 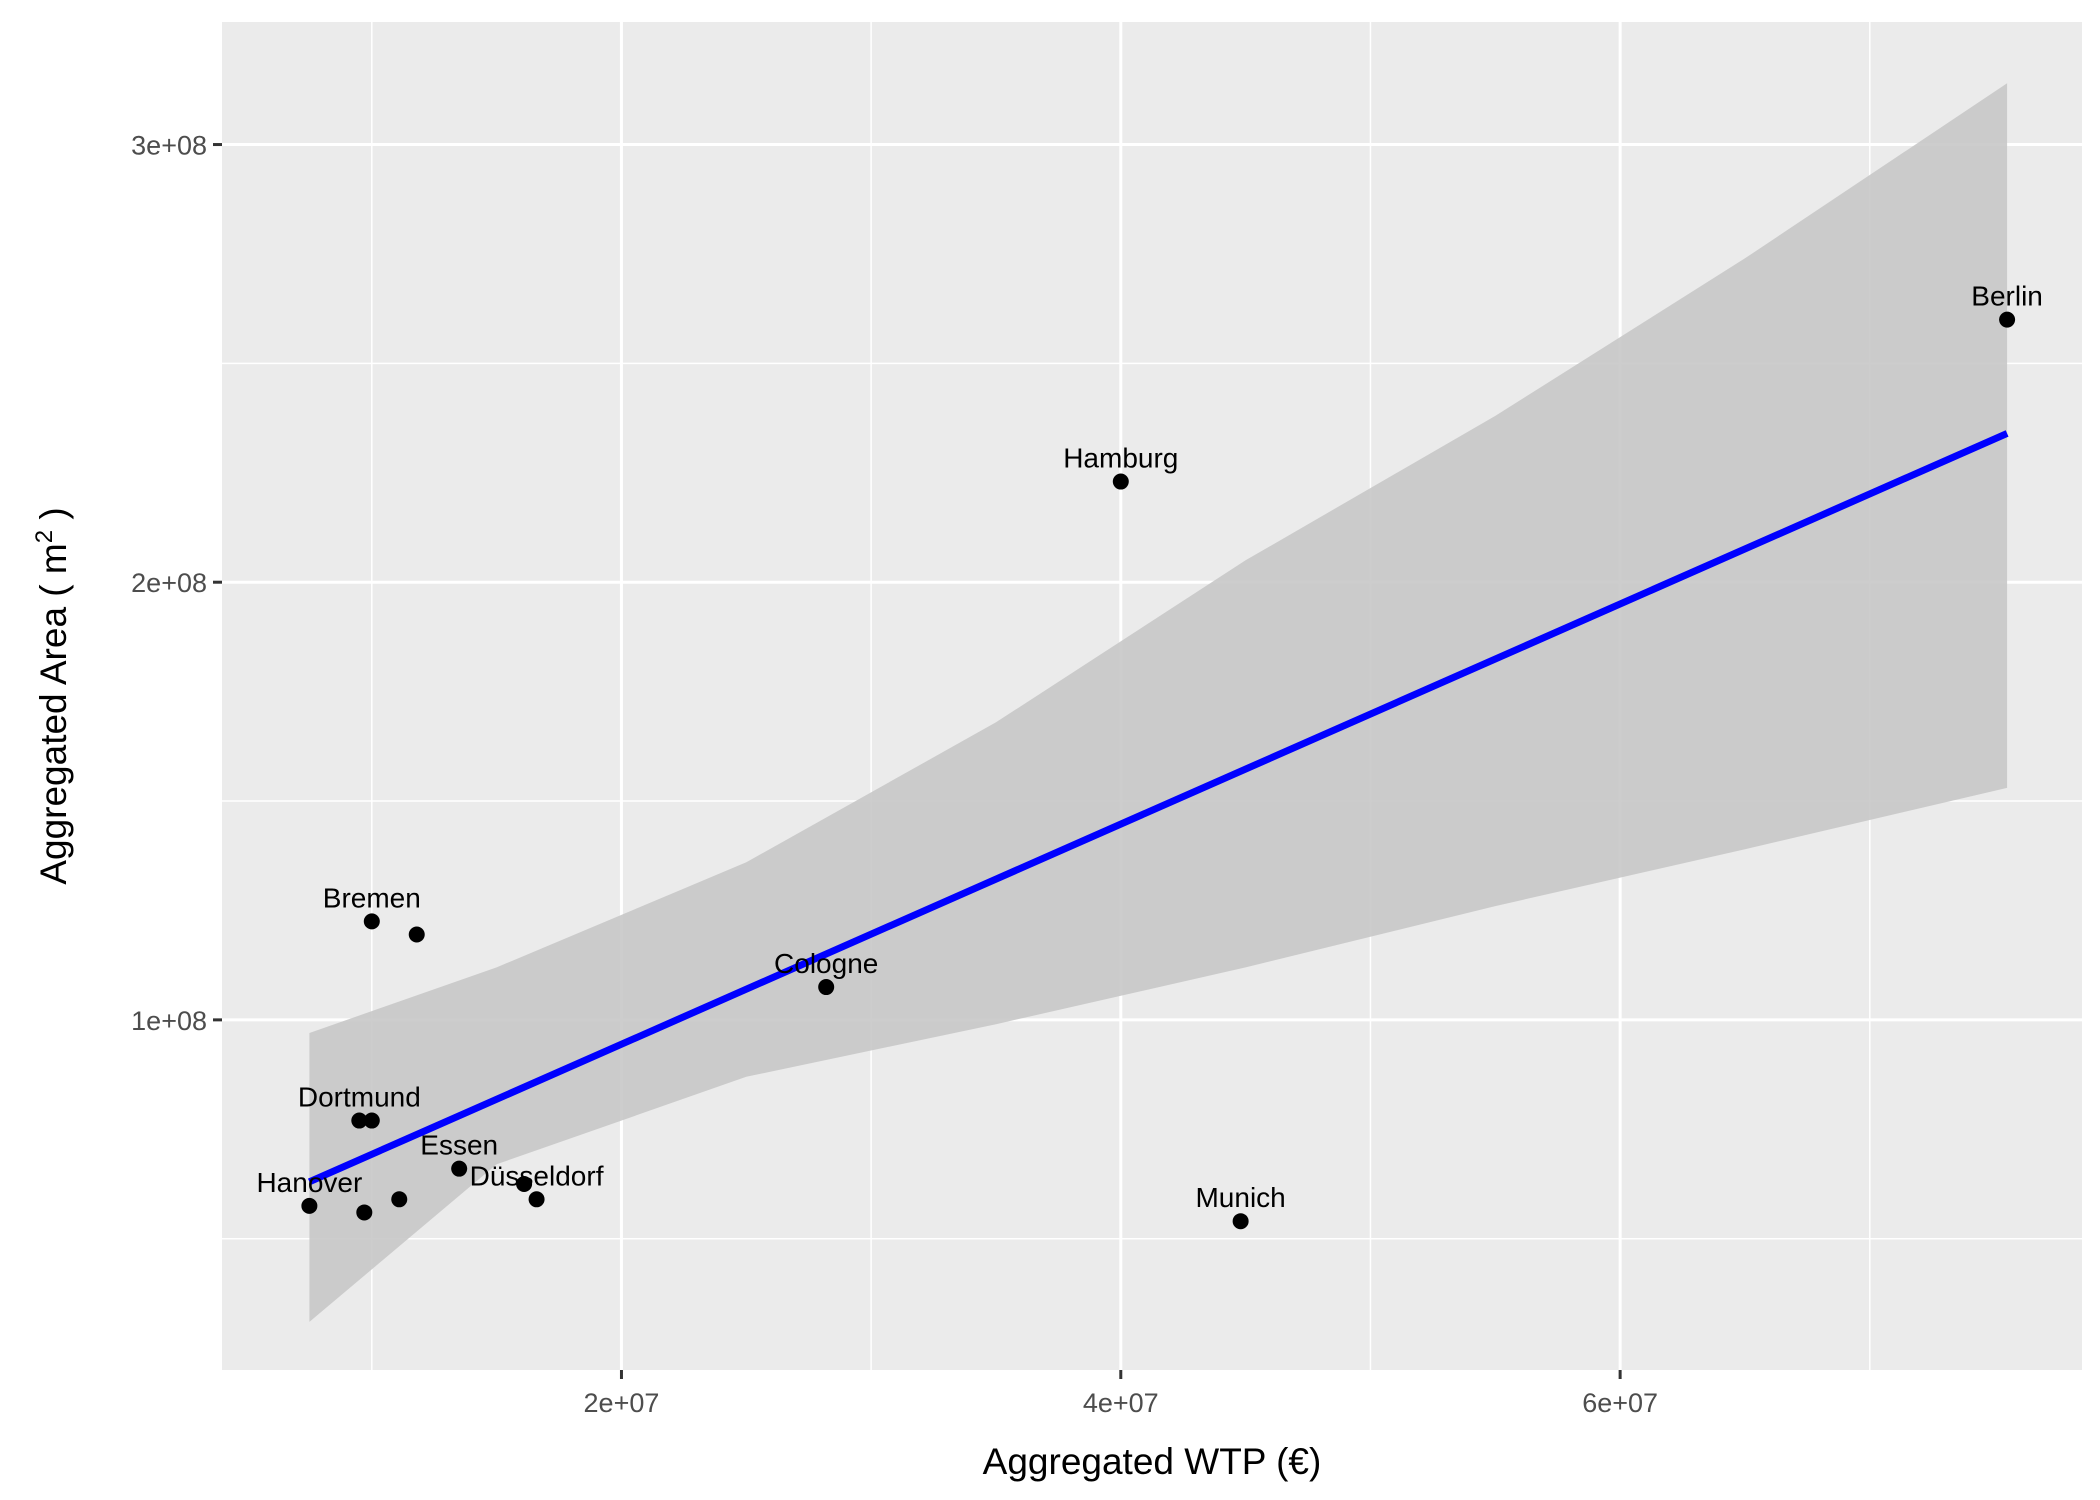 What do you see at coordinates (537, 1175) in the screenshot?
I see `point-label: Düsseldorf` at bounding box center [537, 1175].